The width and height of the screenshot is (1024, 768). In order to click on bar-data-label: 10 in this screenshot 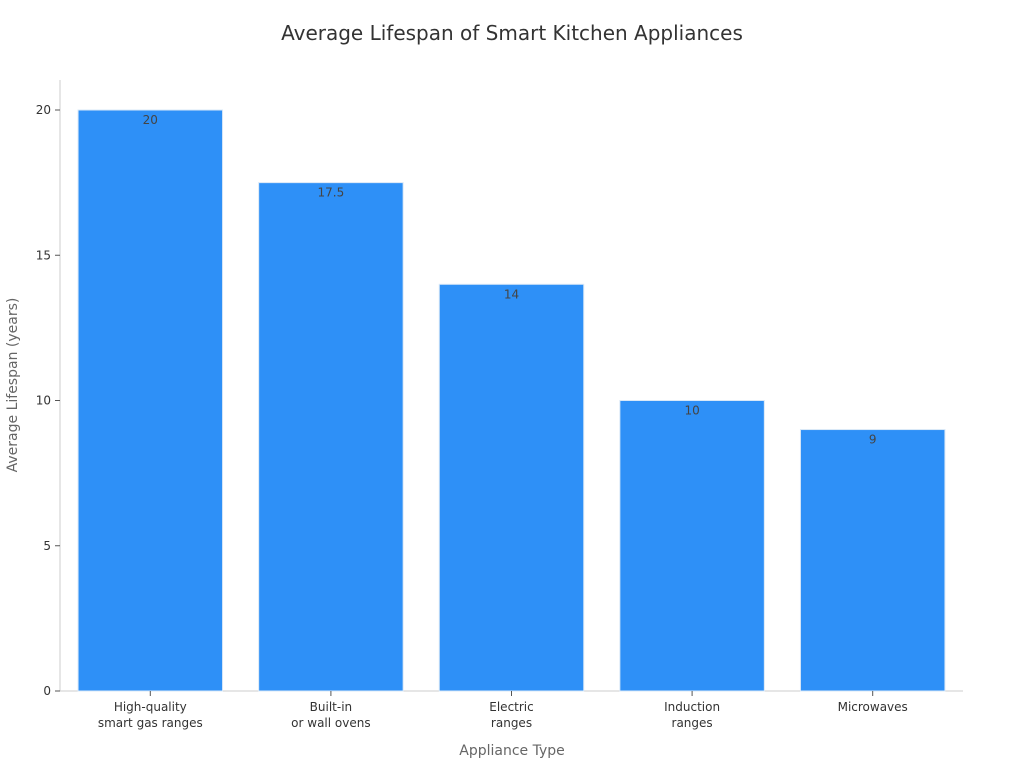, I will do `click(691, 411)`.